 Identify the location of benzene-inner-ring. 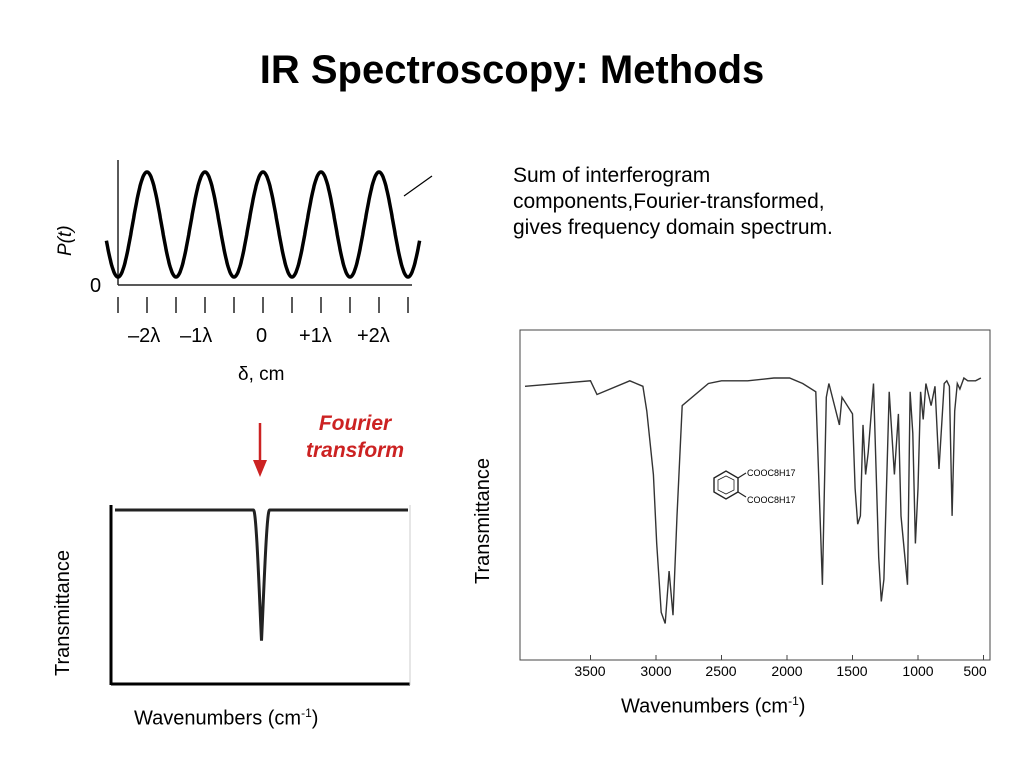
(726, 485).